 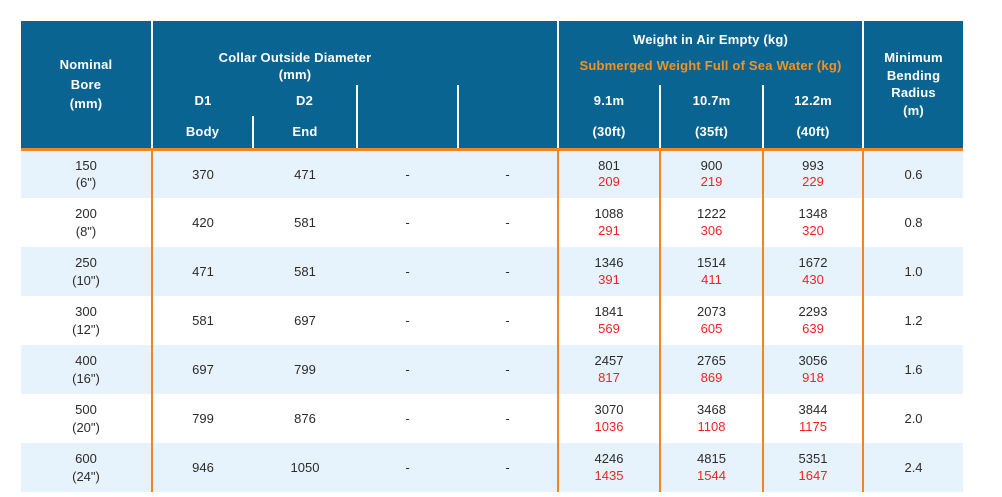 I want to click on d1-body-cell: 799, so click(x=202, y=418).